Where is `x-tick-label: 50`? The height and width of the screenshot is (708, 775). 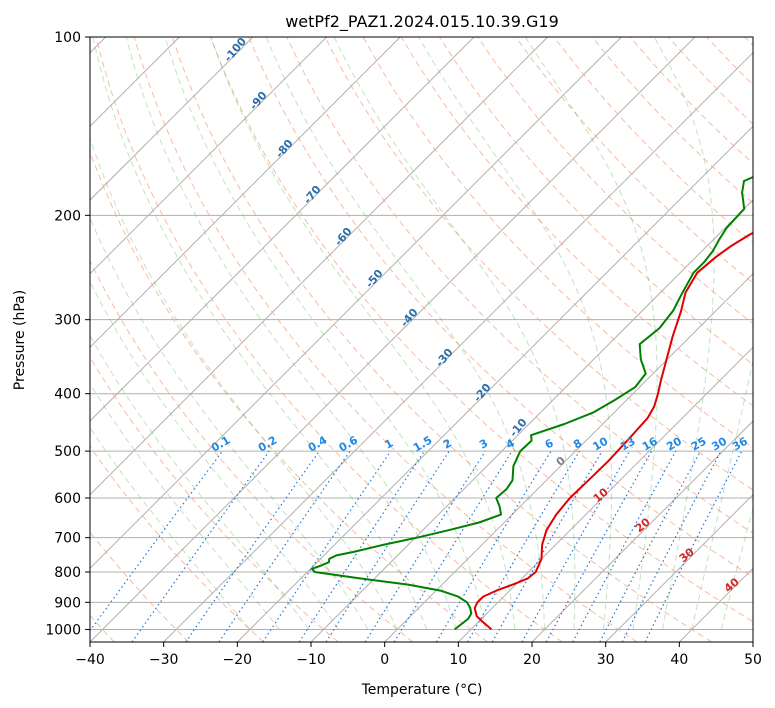 x-tick-label: 50 is located at coordinates (753, 660).